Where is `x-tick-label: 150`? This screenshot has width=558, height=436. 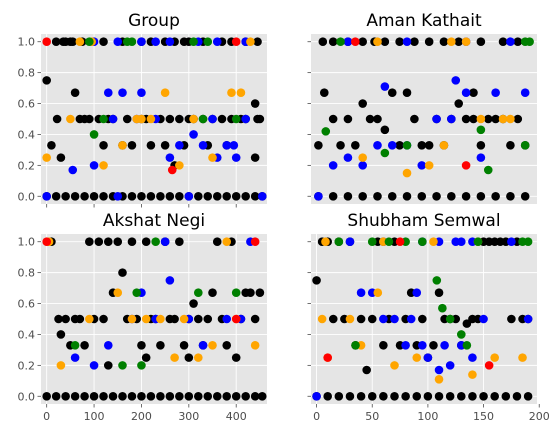 x-tick-label: 150 is located at coordinates (483, 416).